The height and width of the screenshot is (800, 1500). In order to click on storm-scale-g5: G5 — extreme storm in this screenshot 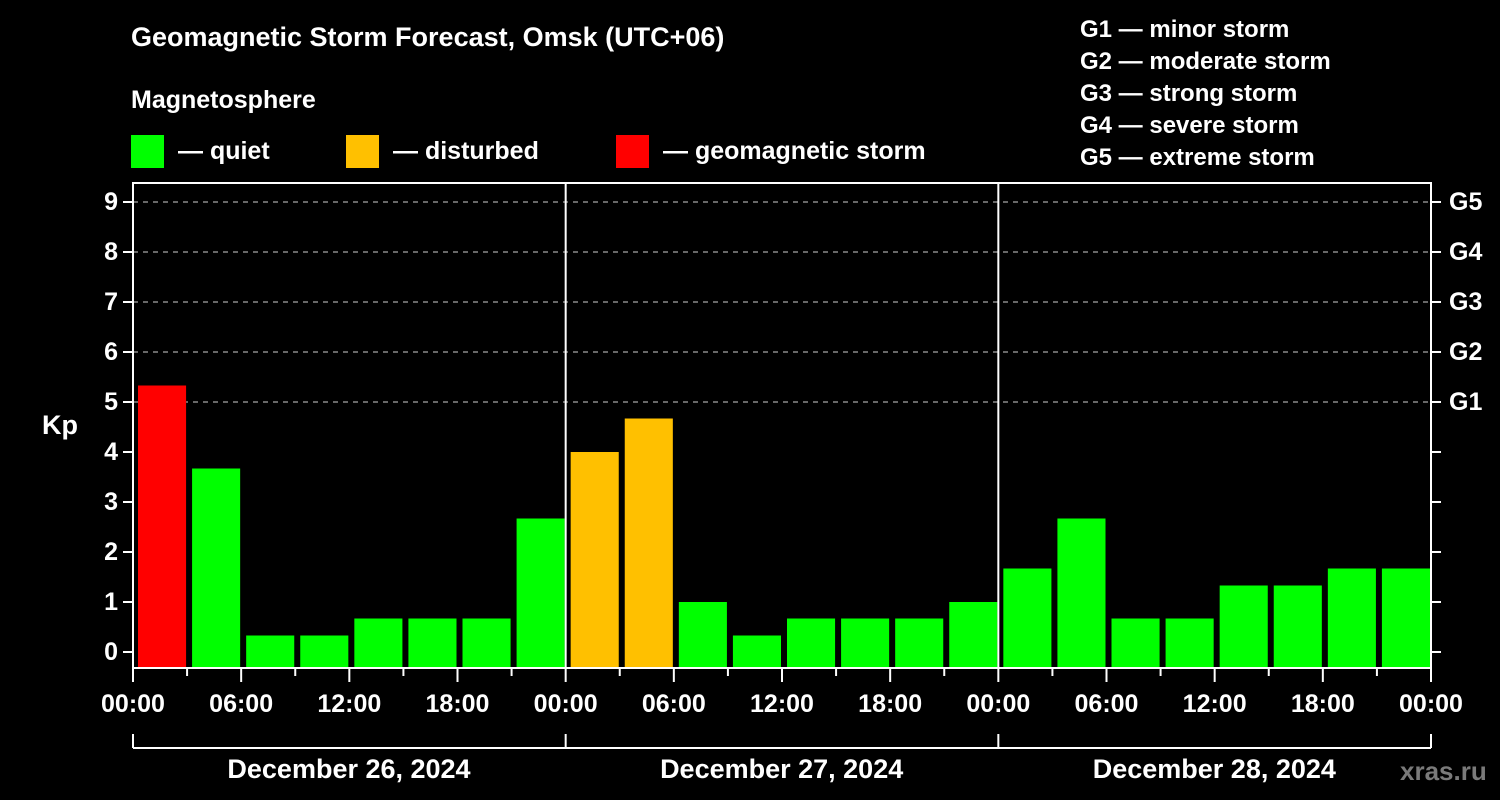, I will do `click(1197, 157)`.